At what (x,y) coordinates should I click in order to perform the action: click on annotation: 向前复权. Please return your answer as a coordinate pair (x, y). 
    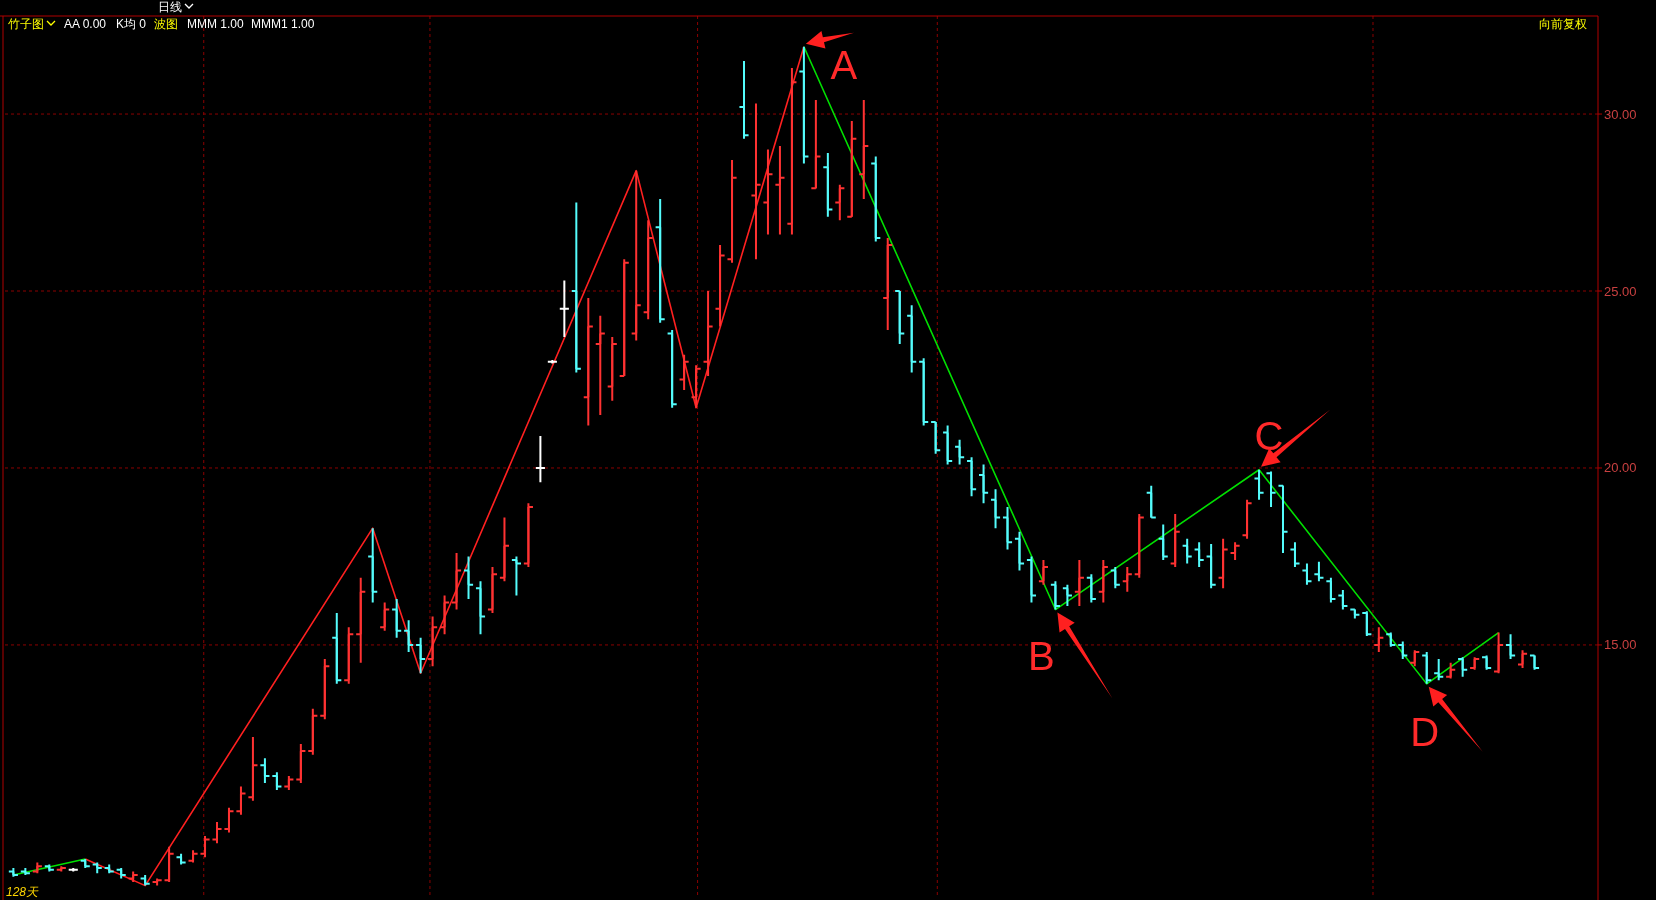
    Looking at the image, I should click on (1563, 24).